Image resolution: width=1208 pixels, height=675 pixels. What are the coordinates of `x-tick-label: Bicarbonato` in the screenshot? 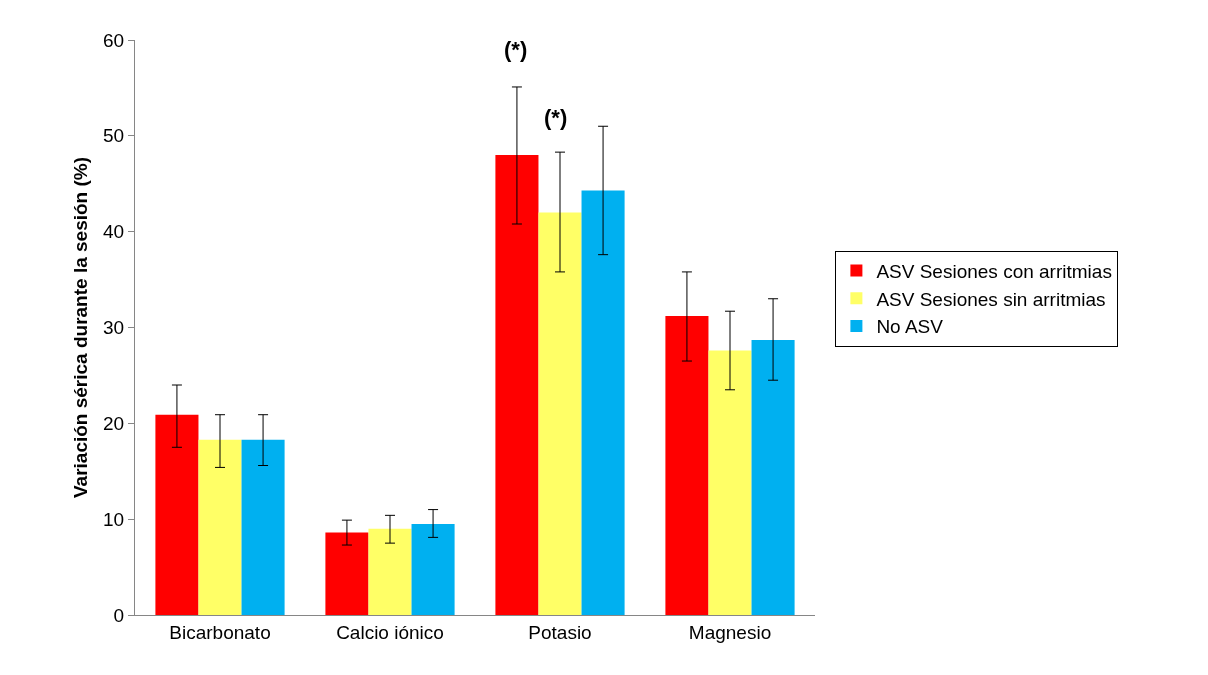 It's located at (220, 632).